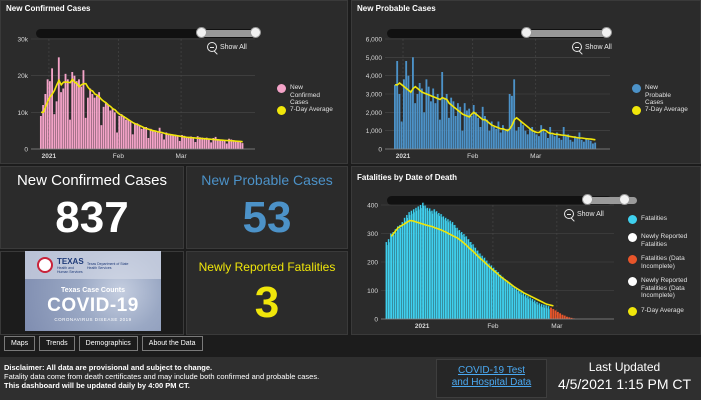 This screenshot has width=701, height=400. I want to click on zoom-out-icon, so click(212, 47).